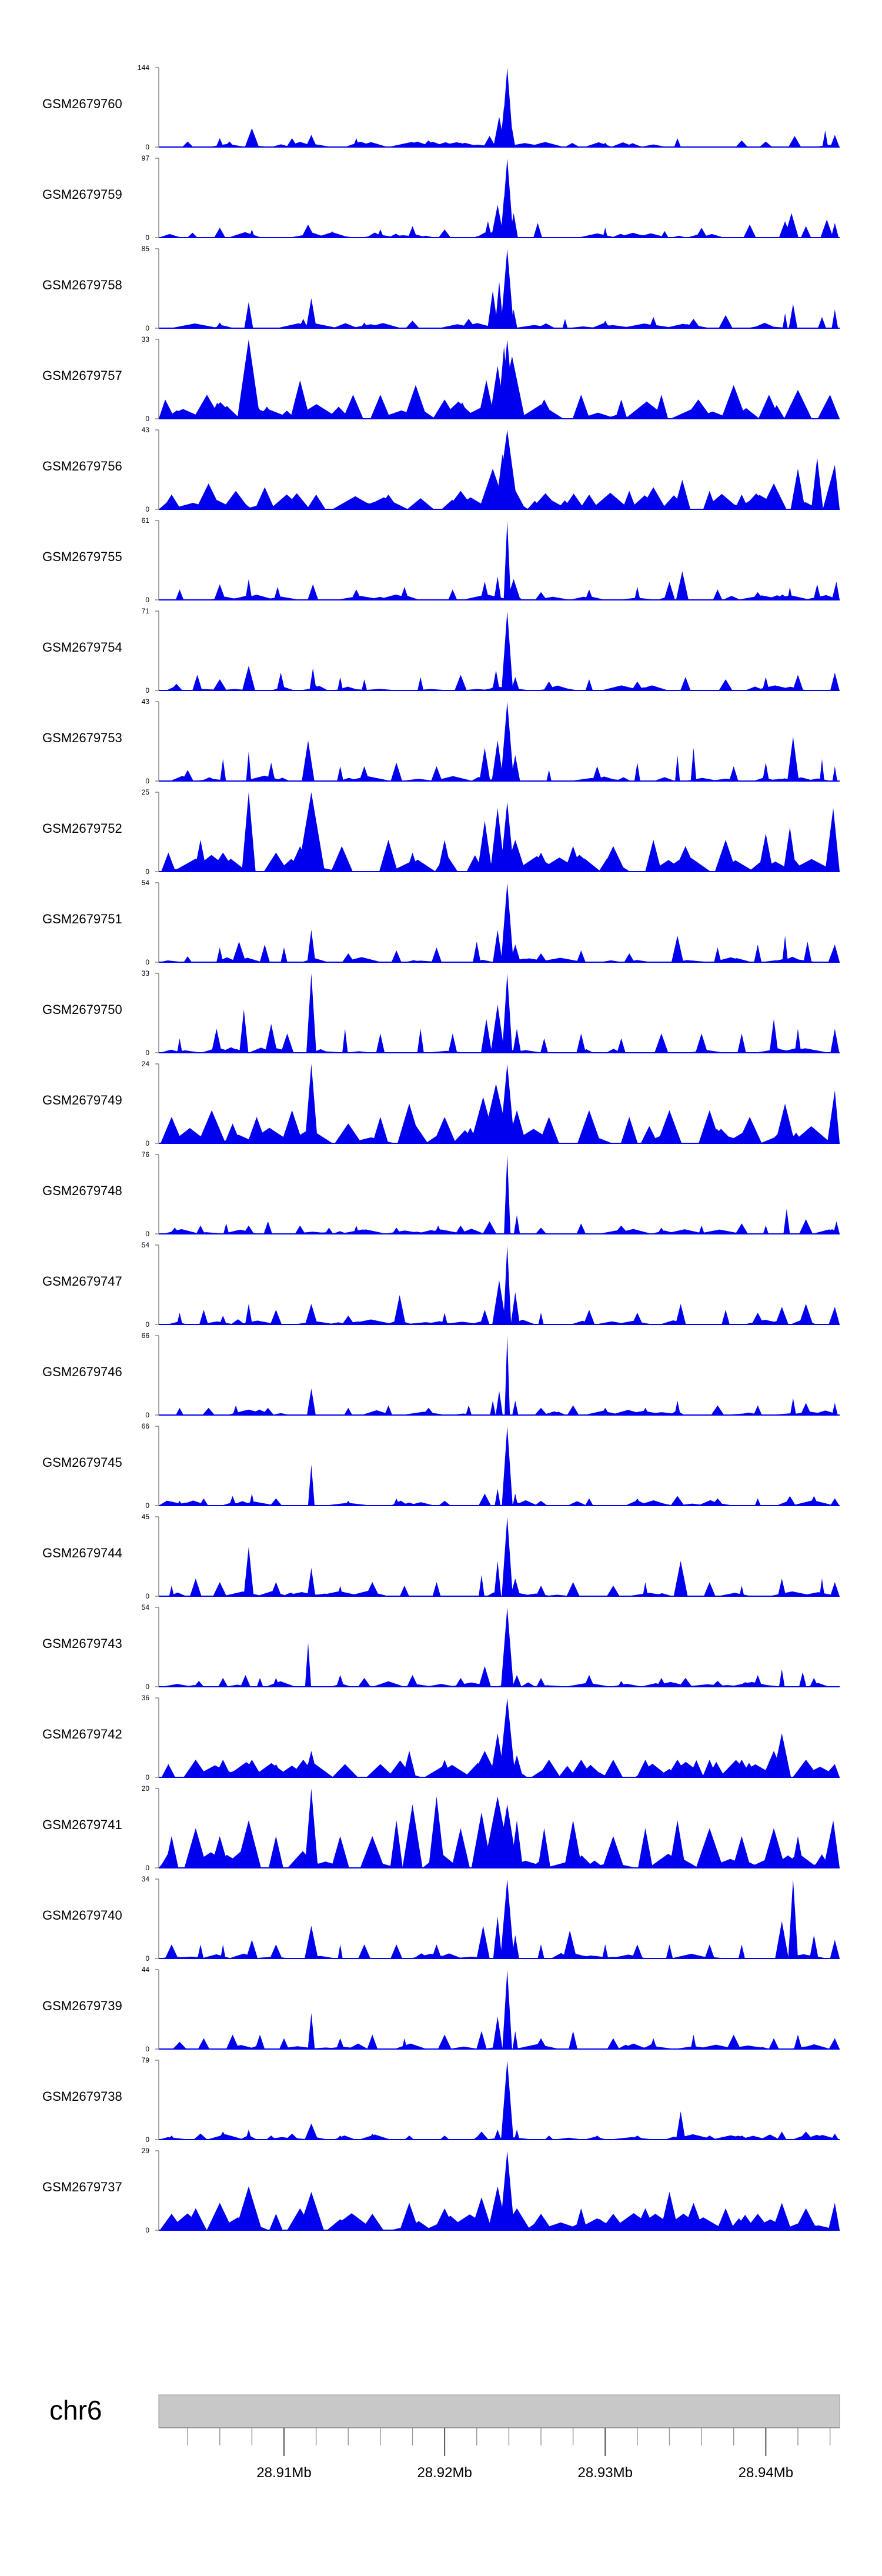 The image size is (882, 2576). I want to click on track-GSM2679757: GSM2679757 33 0, so click(441, 379).